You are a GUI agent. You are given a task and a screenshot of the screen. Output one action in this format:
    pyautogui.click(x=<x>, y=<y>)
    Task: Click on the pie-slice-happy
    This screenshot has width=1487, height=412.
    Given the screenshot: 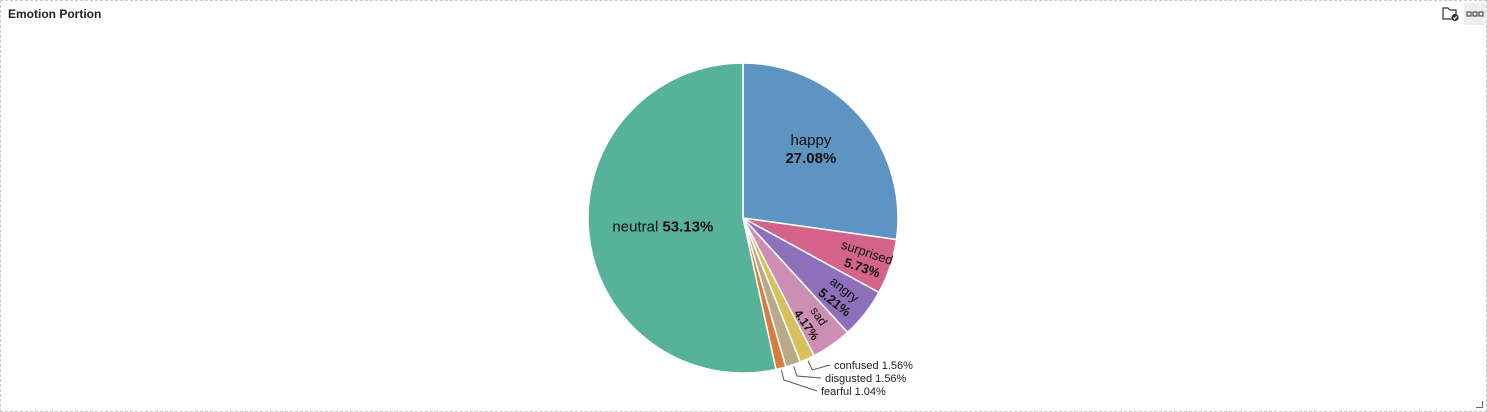 What is the action you would take?
    pyautogui.click(x=820, y=151)
    